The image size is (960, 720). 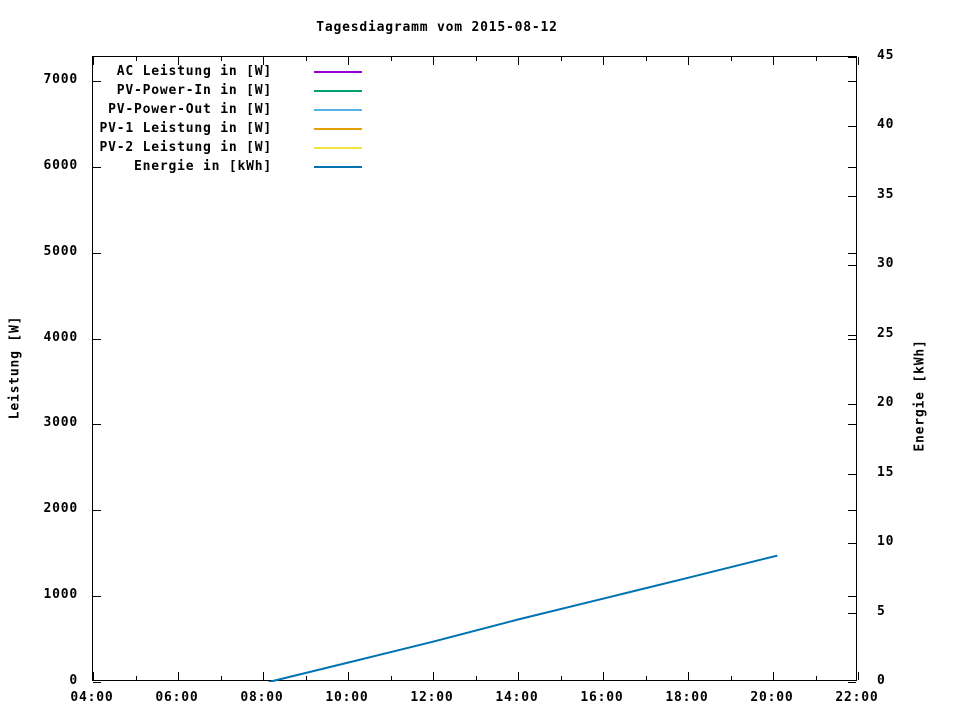 What do you see at coordinates (60, 79) in the screenshot?
I see `left-axis-tick-label: 7000` at bounding box center [60, 79].